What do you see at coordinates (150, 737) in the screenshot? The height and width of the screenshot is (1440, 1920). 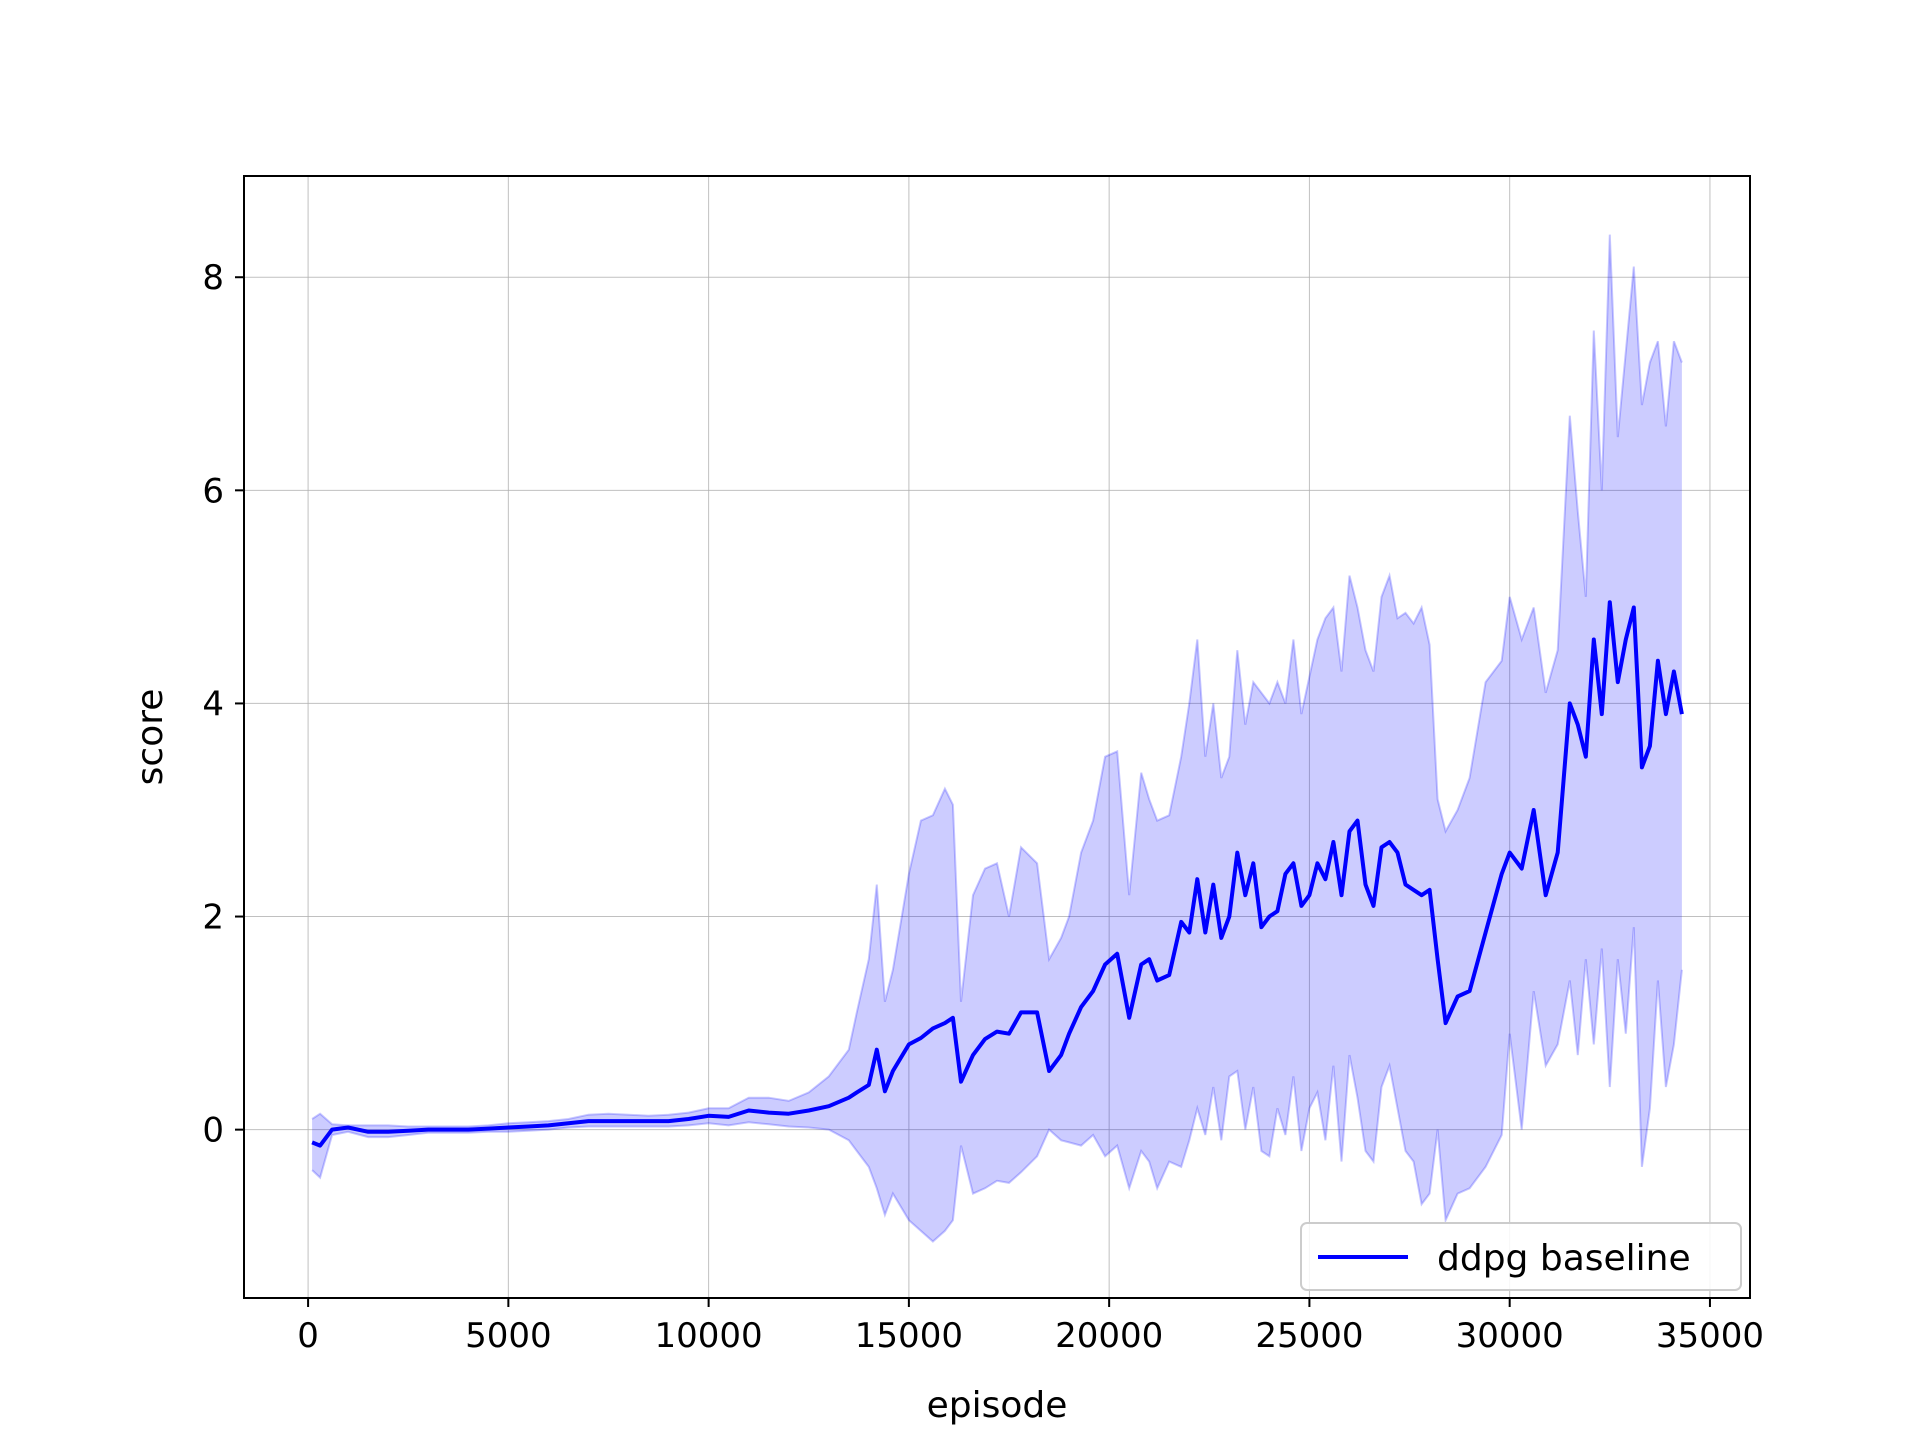 I see `y-axis-label: score` at bounding box center [150, 737].